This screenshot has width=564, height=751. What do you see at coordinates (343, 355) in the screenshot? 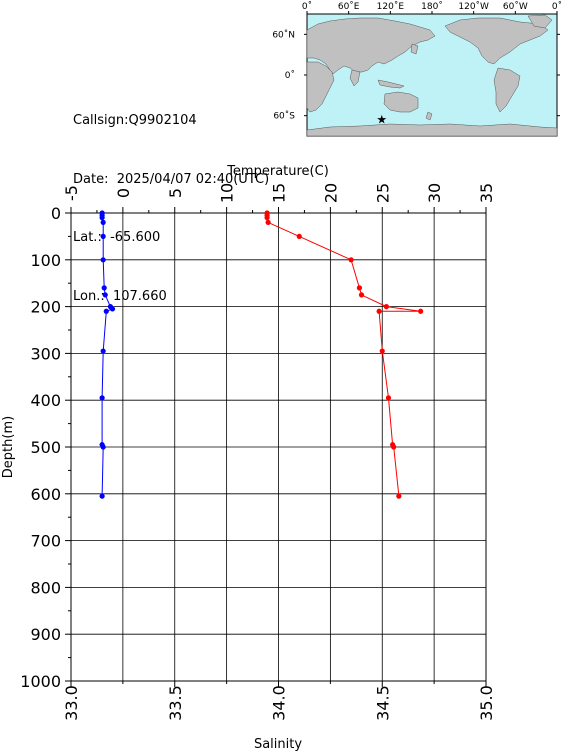
I see `temperature-line` at bounding box center [343, 355].